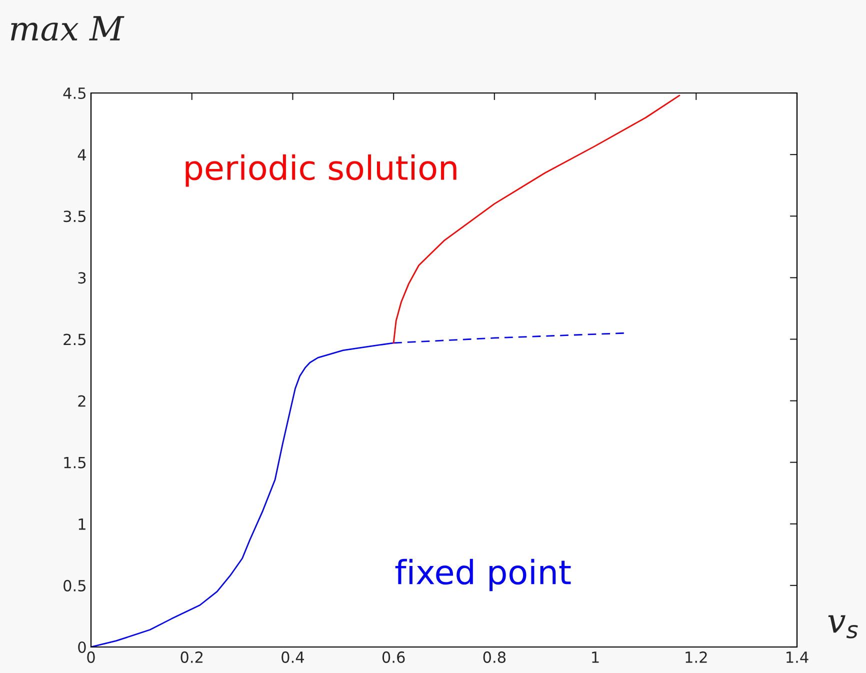  What do you see at coordinates (75, 462) in the screenshot?
I see `y-tick-label: 1.5` at bounding box center [75, 462].